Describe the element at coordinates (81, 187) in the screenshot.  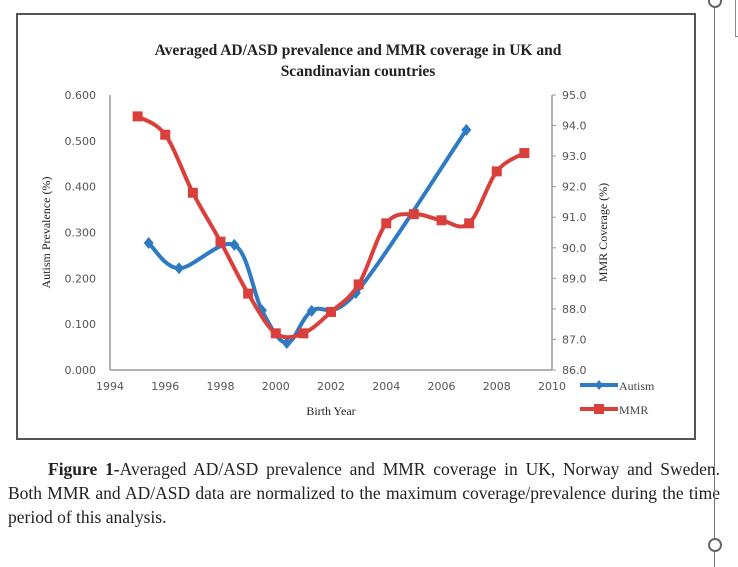
I see `y-tick-label: 0.400` at that location.